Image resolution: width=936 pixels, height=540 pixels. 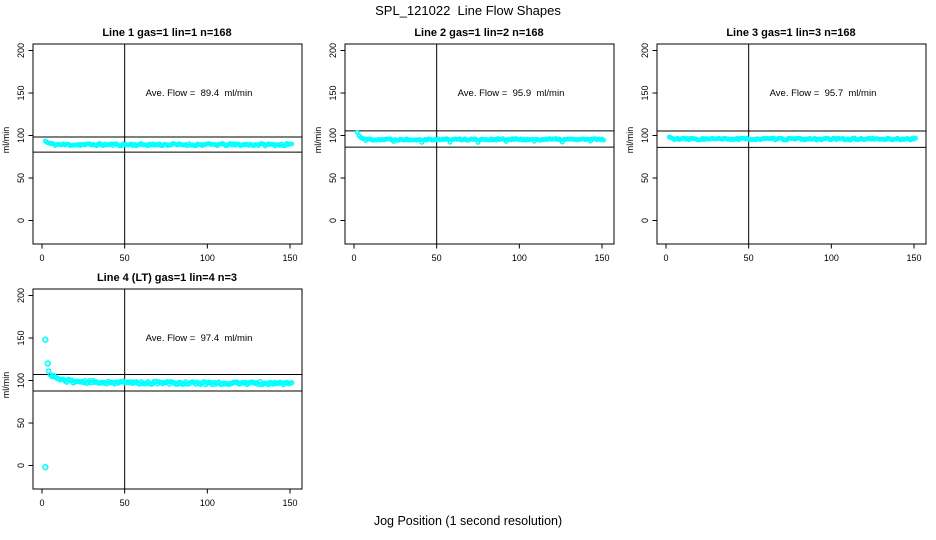 What do you see at coordinates (199, 93) in the screenshot?
I see `ave-flow-annotation: Ave. Flow = 89.4 ml/min` at bounding box center [199, 93].